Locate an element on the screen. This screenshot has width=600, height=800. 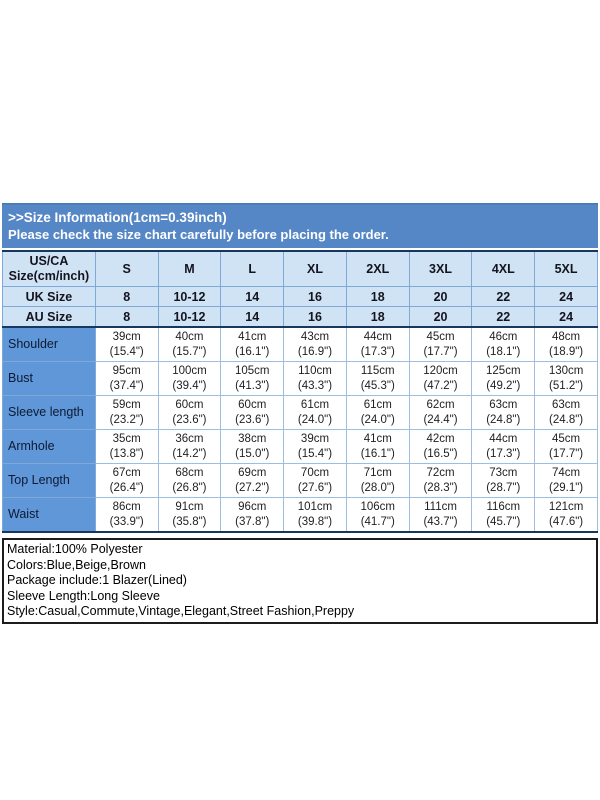
cm-value: 42cm is located at coordinates (440, 439).